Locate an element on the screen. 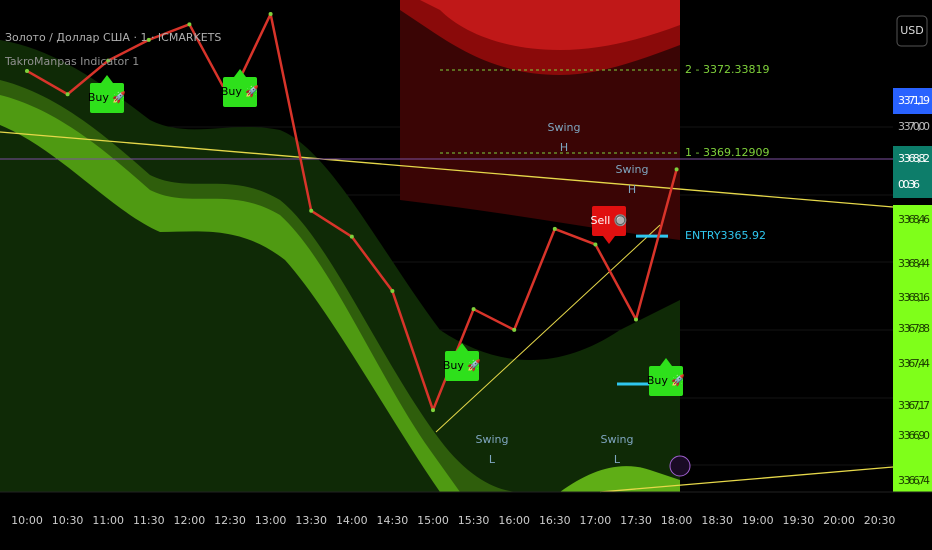  x-tick-label: 18:00 is located at coordinates (677, 520).